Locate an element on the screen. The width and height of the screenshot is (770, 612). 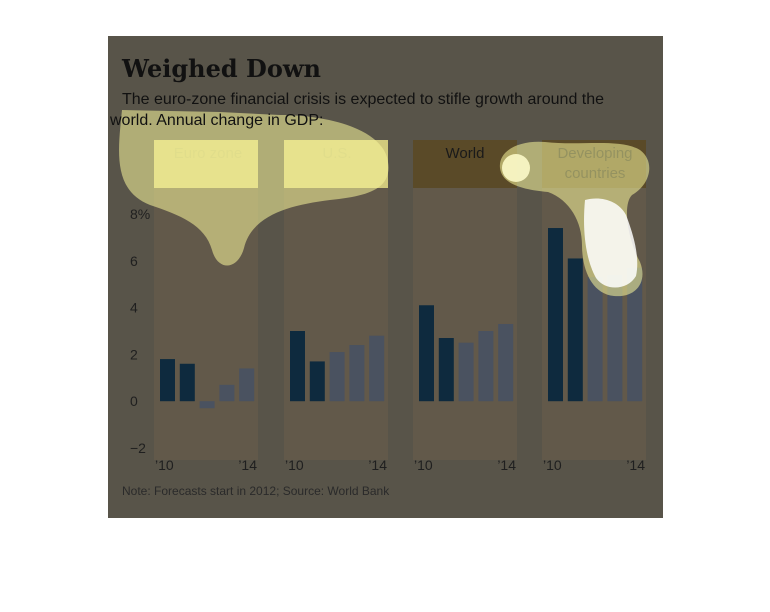
panel-header-band is located at coordinates (465, 164).